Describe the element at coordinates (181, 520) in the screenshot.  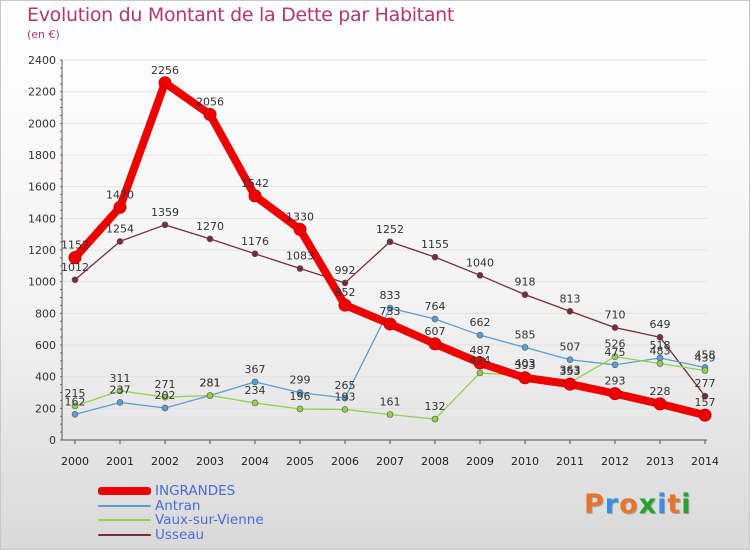
I see `legend-item: Vaux-sur-Vienne` at that location.